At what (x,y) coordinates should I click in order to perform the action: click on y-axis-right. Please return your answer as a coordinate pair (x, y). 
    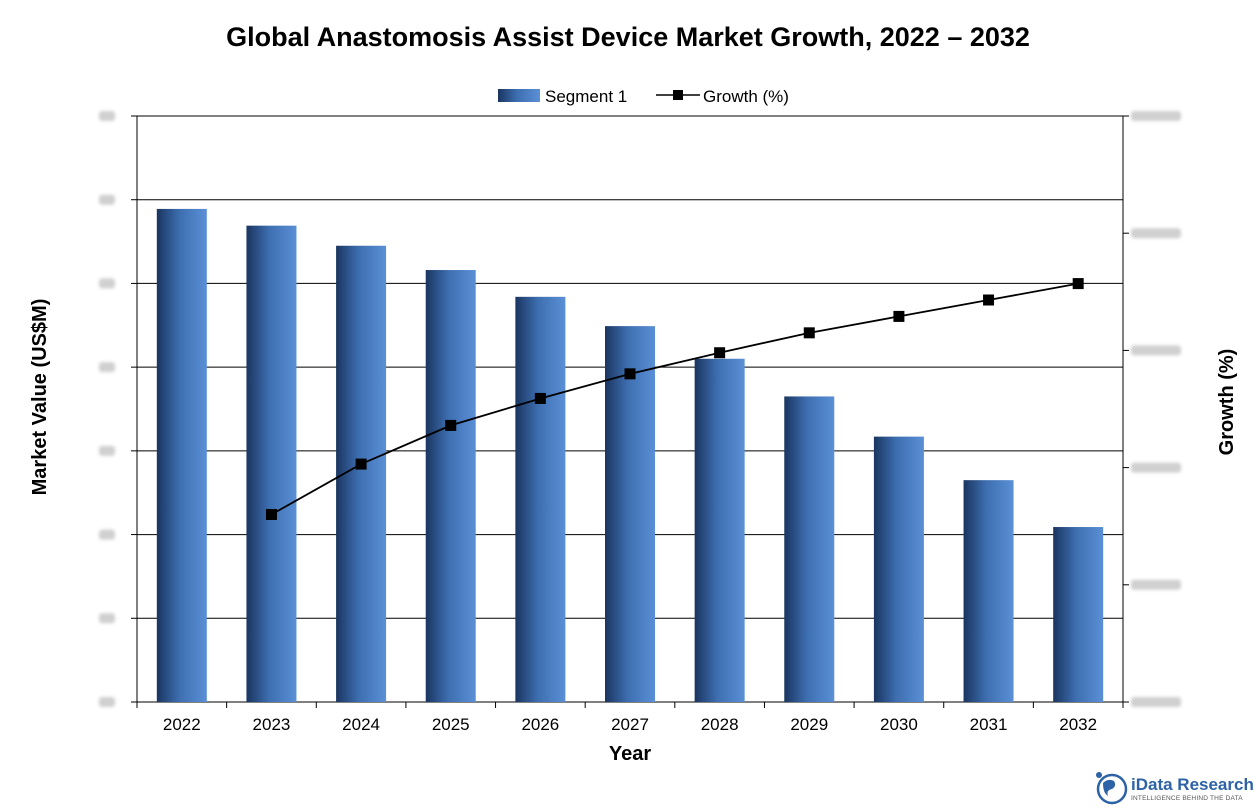
    Looking at the image, I should click on (1151, 409).